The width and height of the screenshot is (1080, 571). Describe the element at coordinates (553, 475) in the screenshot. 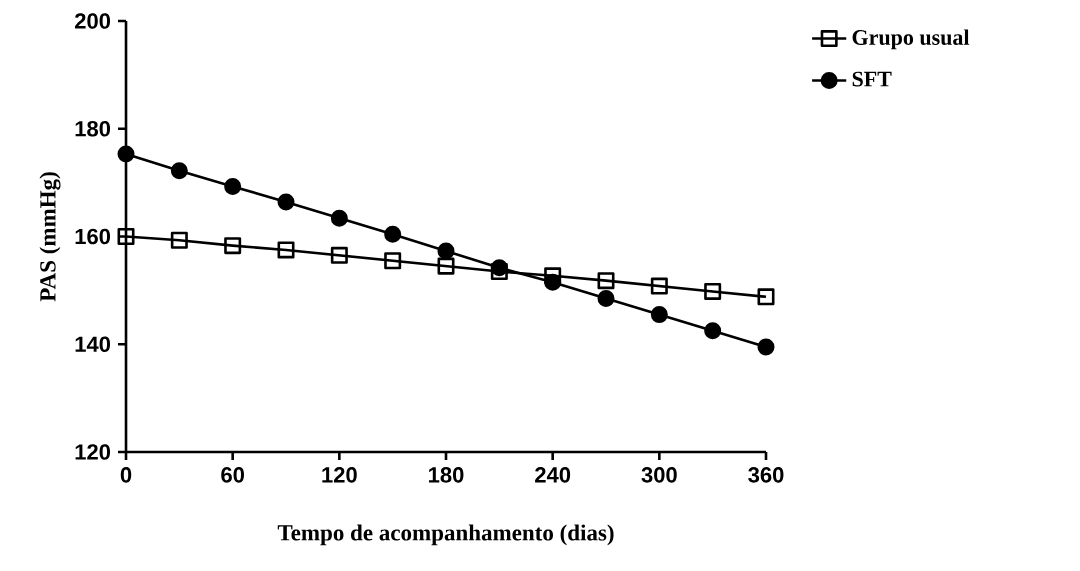

I see `x-tick-label: 240` at that location.